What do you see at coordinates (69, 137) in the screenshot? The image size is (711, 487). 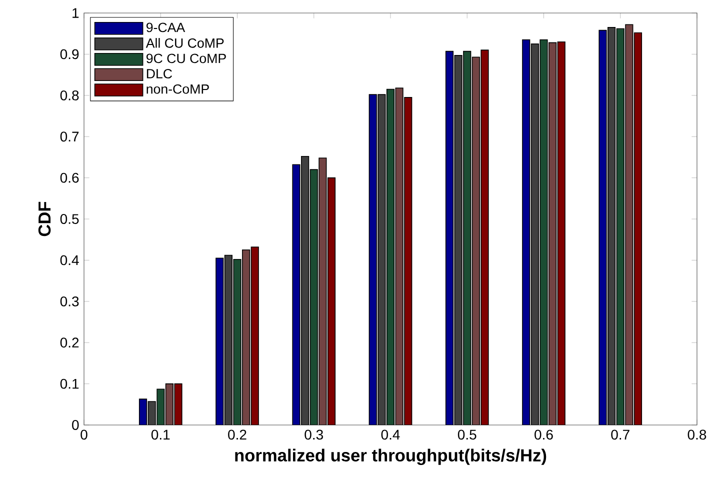 I see `y-tick-label: 0.7` at bounding box center [69, 137].